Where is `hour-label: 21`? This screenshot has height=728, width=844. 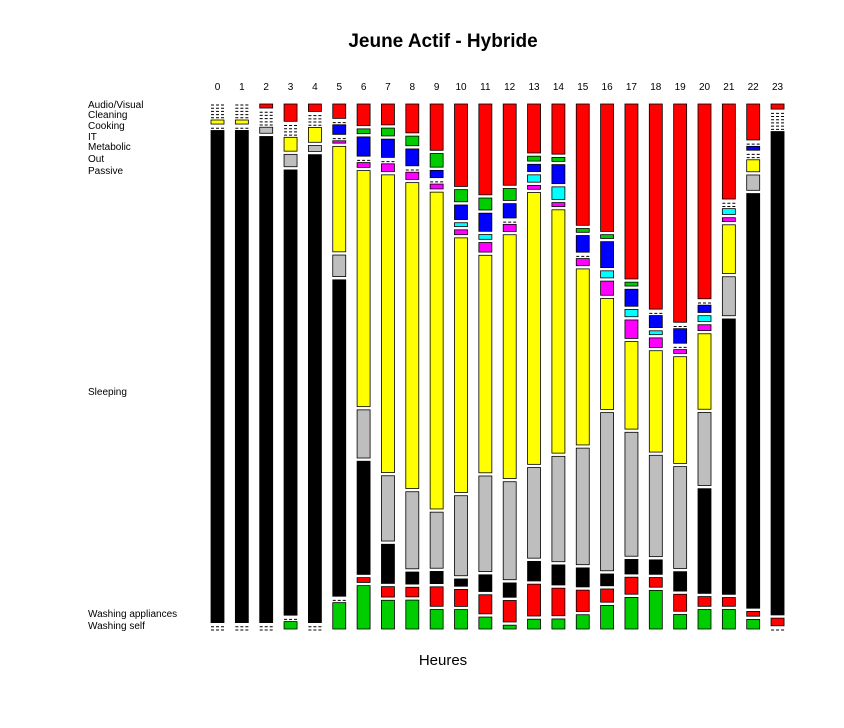 hour-label: 21 is located at coordinates (729, 87).